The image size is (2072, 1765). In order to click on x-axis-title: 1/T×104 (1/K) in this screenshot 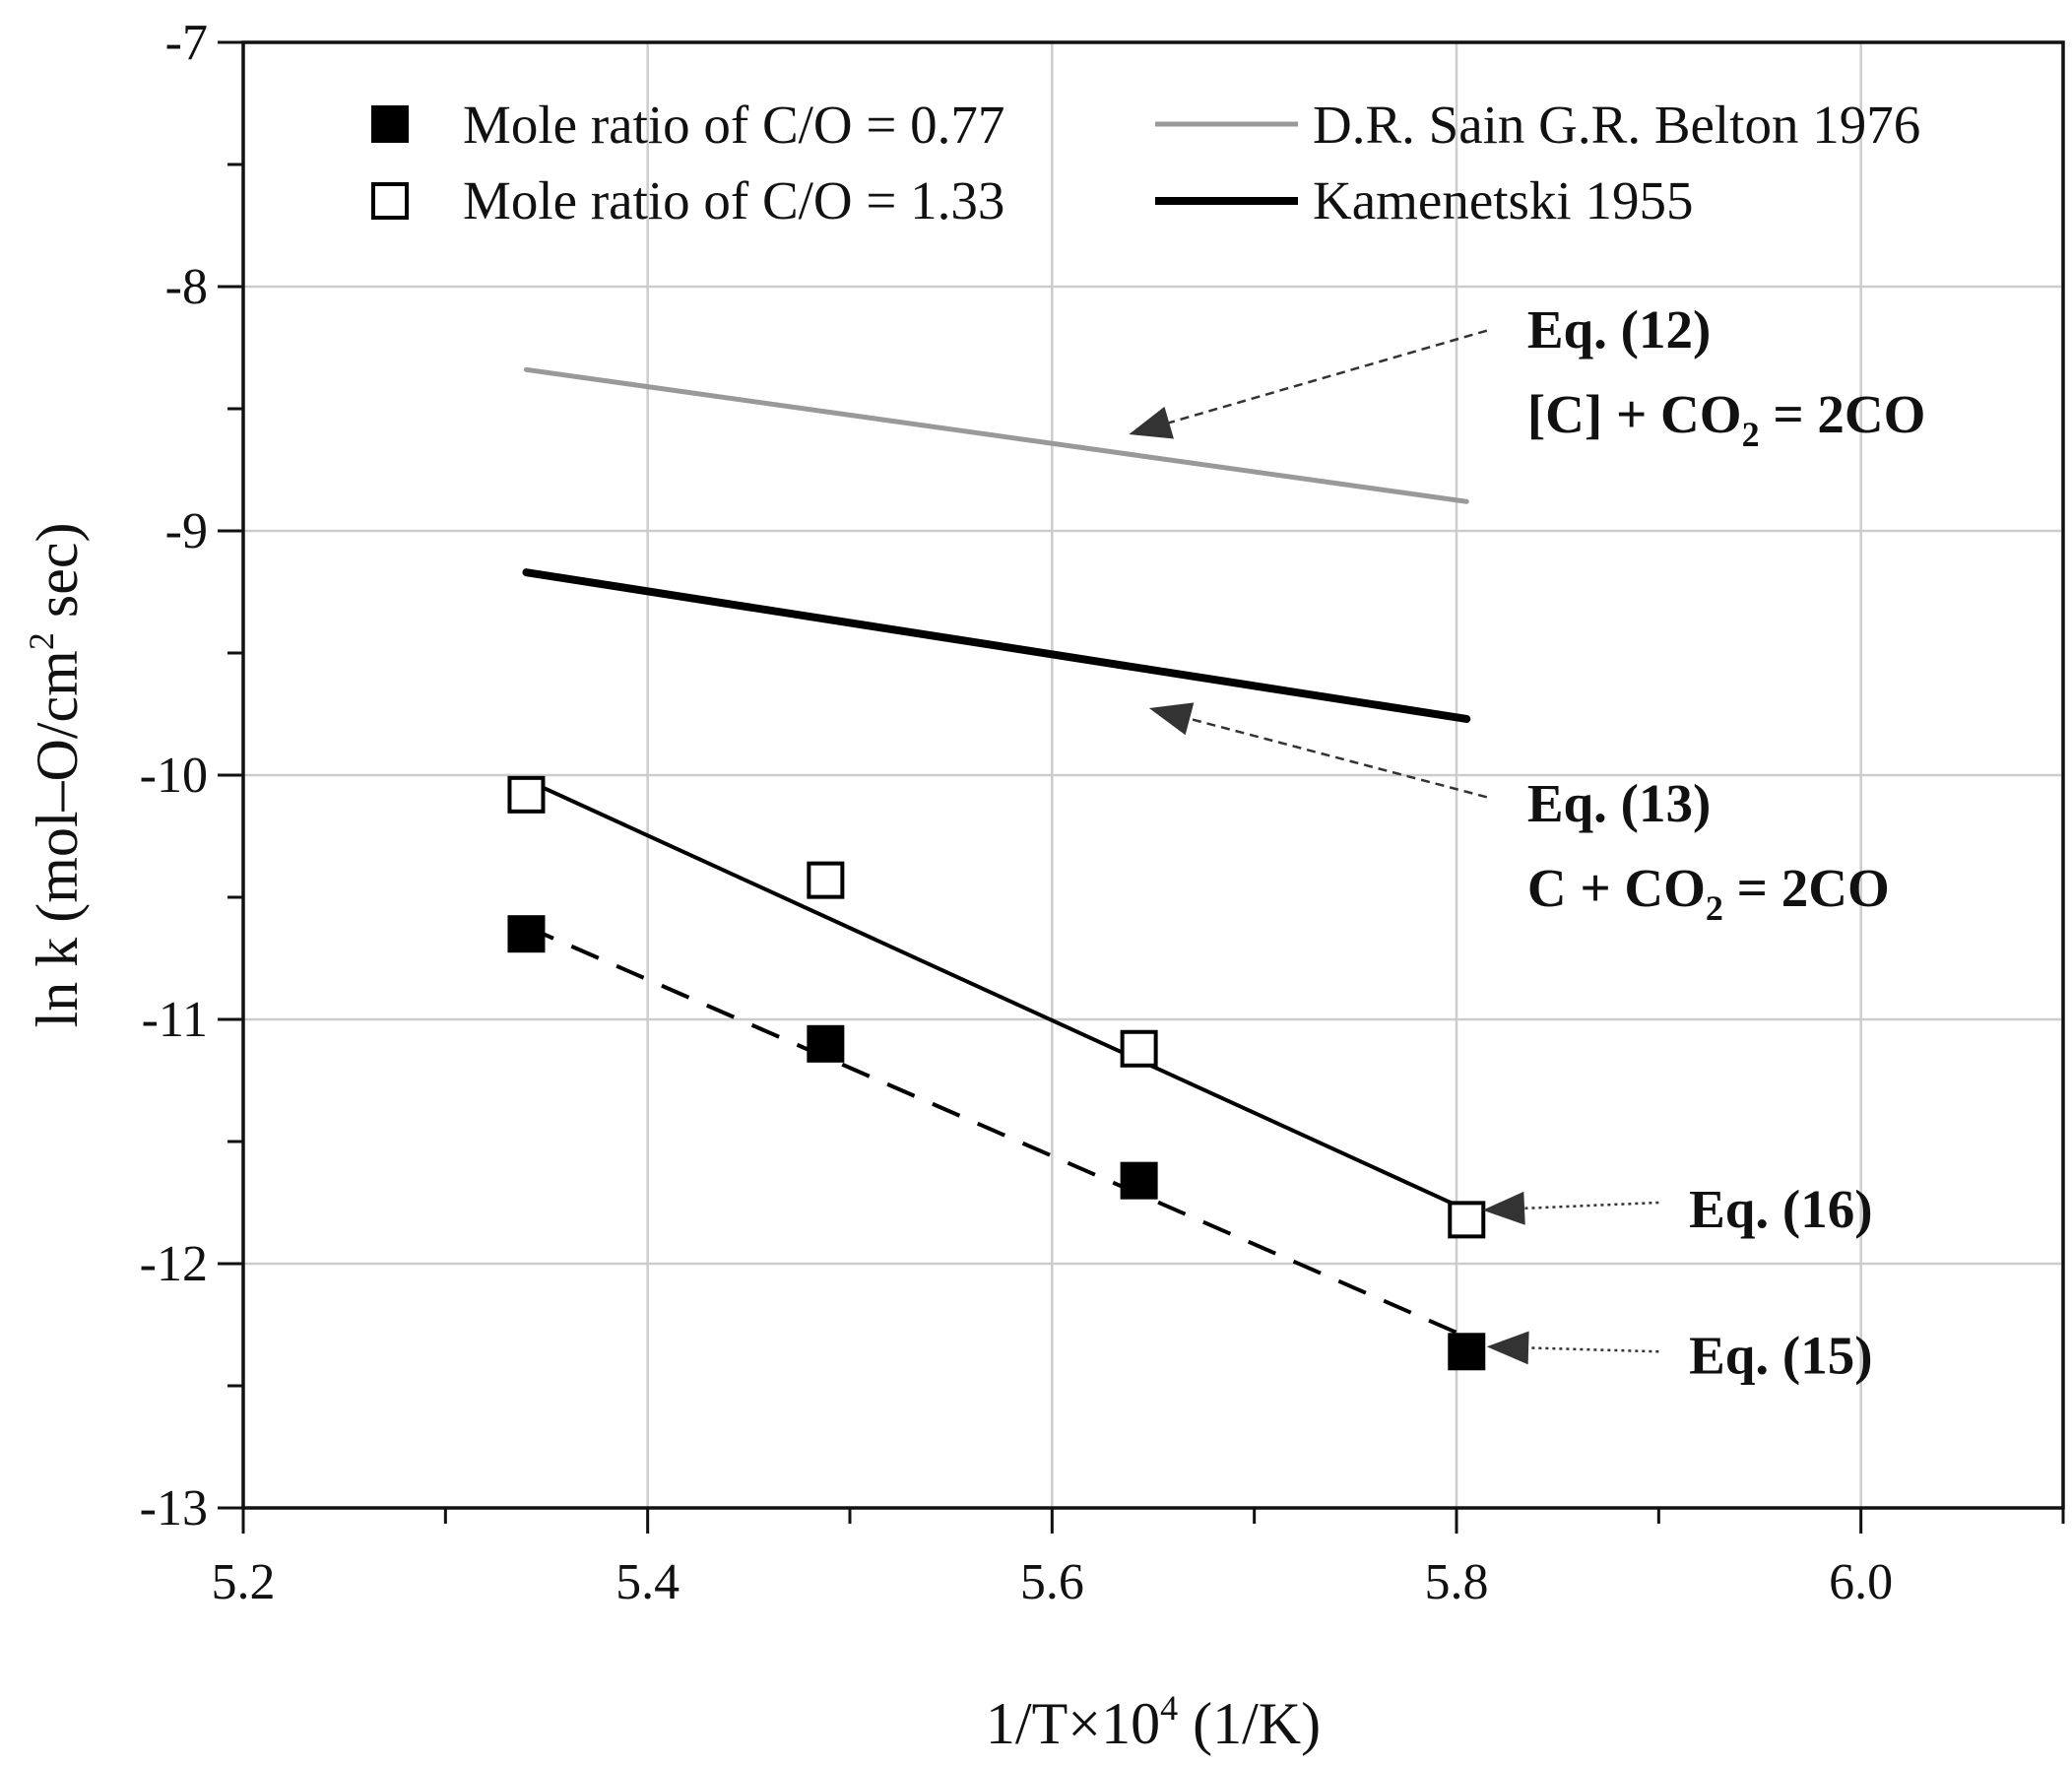, I will do `click(1153, 1722)`.